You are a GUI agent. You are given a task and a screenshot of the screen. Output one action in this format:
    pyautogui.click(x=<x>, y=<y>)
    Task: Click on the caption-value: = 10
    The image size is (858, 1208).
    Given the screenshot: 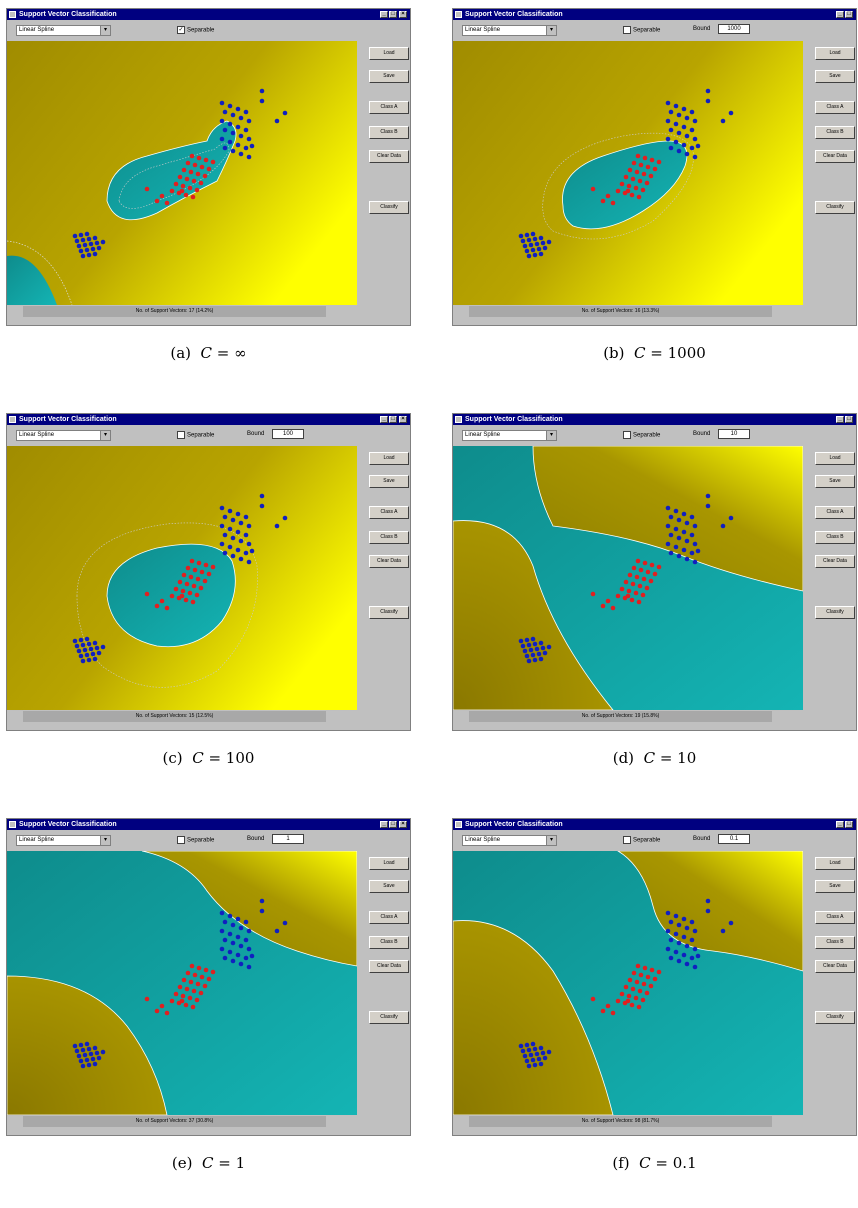 What is the action you would take?
    pyautogui.click(x=676, y=758)
    